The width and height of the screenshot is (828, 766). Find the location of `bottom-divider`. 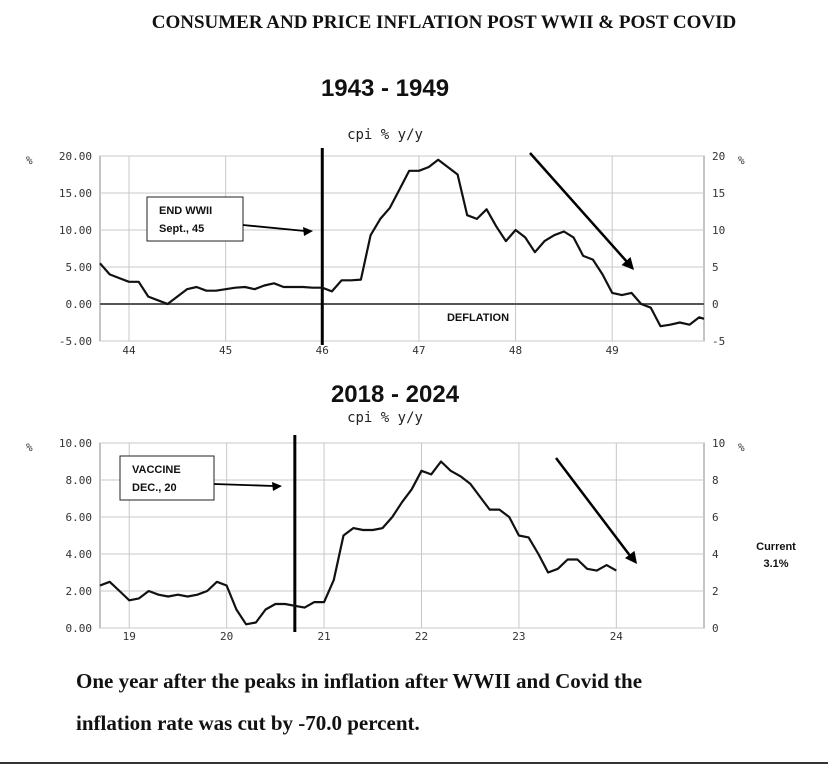

bottom-divider is located at coordinates (414, 763).